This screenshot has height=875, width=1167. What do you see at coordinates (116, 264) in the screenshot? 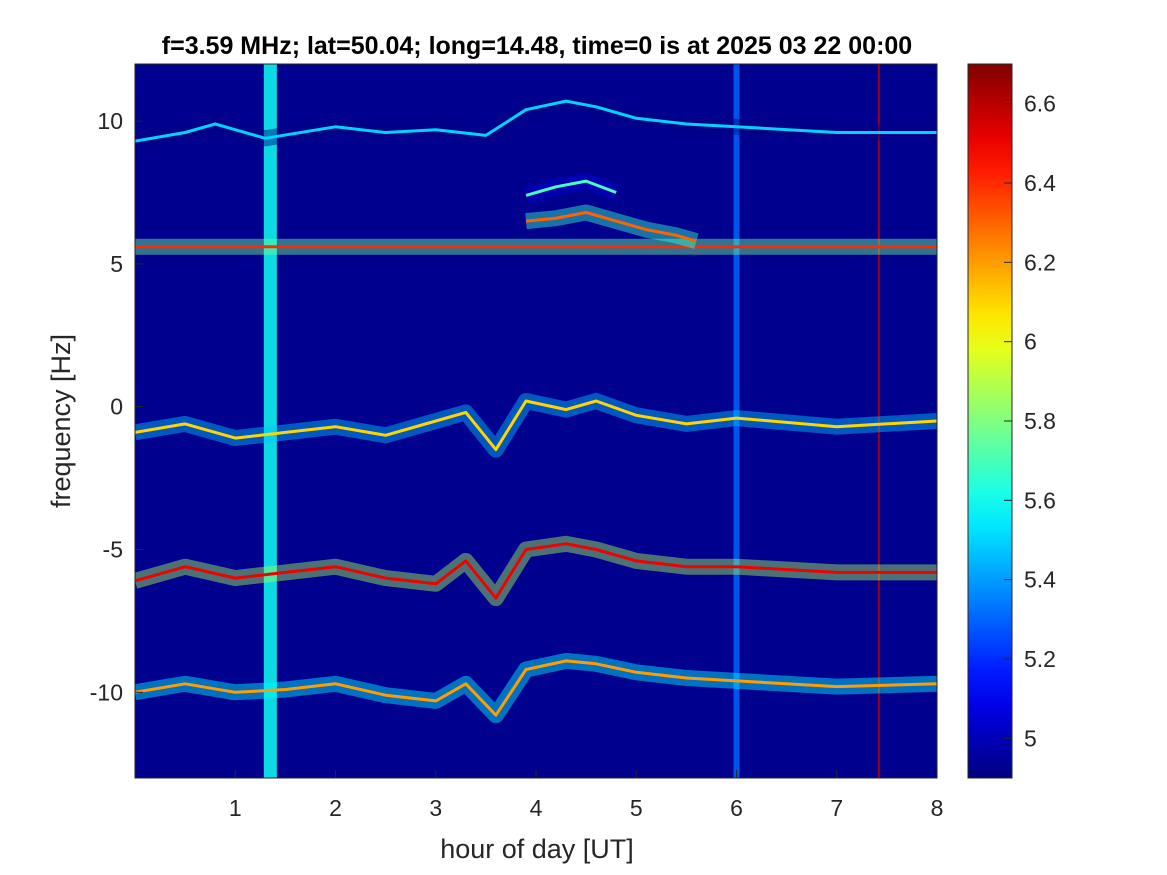
I see `y-tick-label: 5` at bounding box center [116, 264].